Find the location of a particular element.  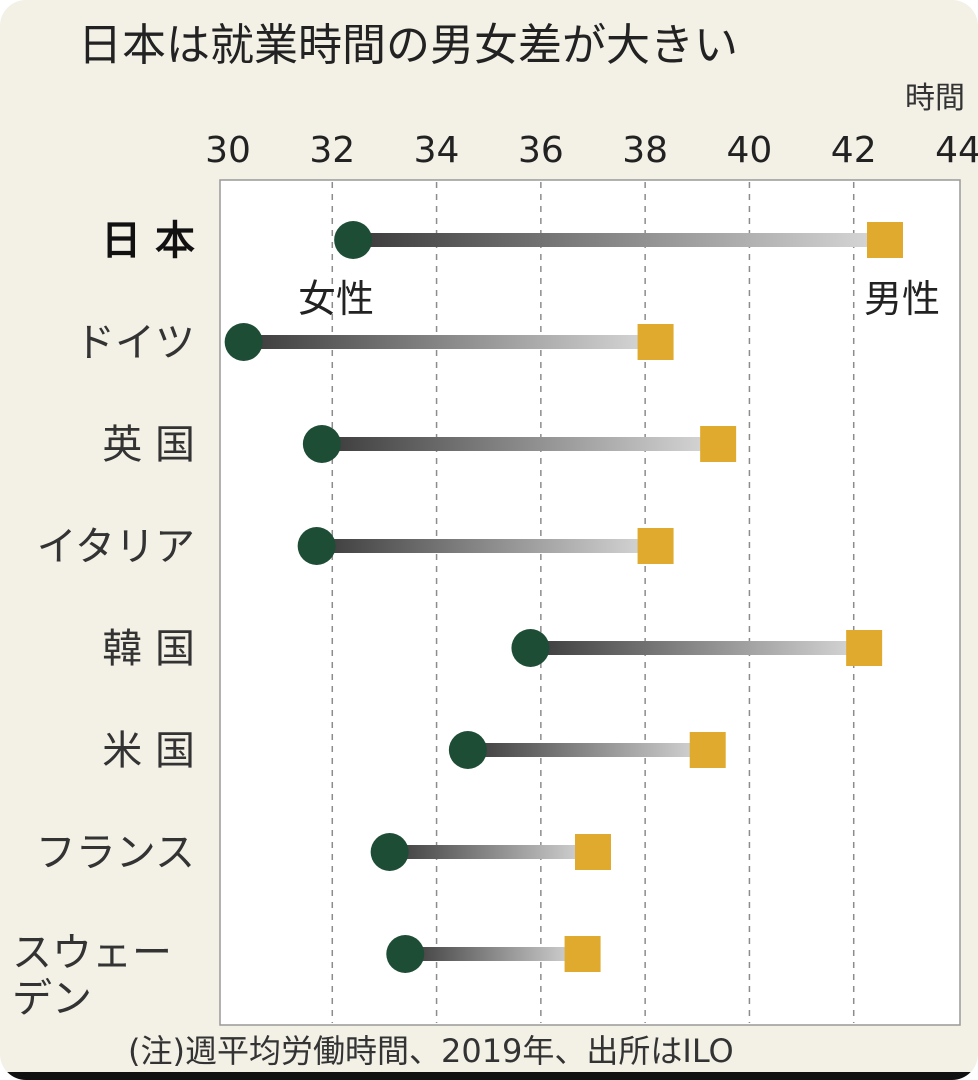

category-label: 英 国 is located at coordinates (148, 445).